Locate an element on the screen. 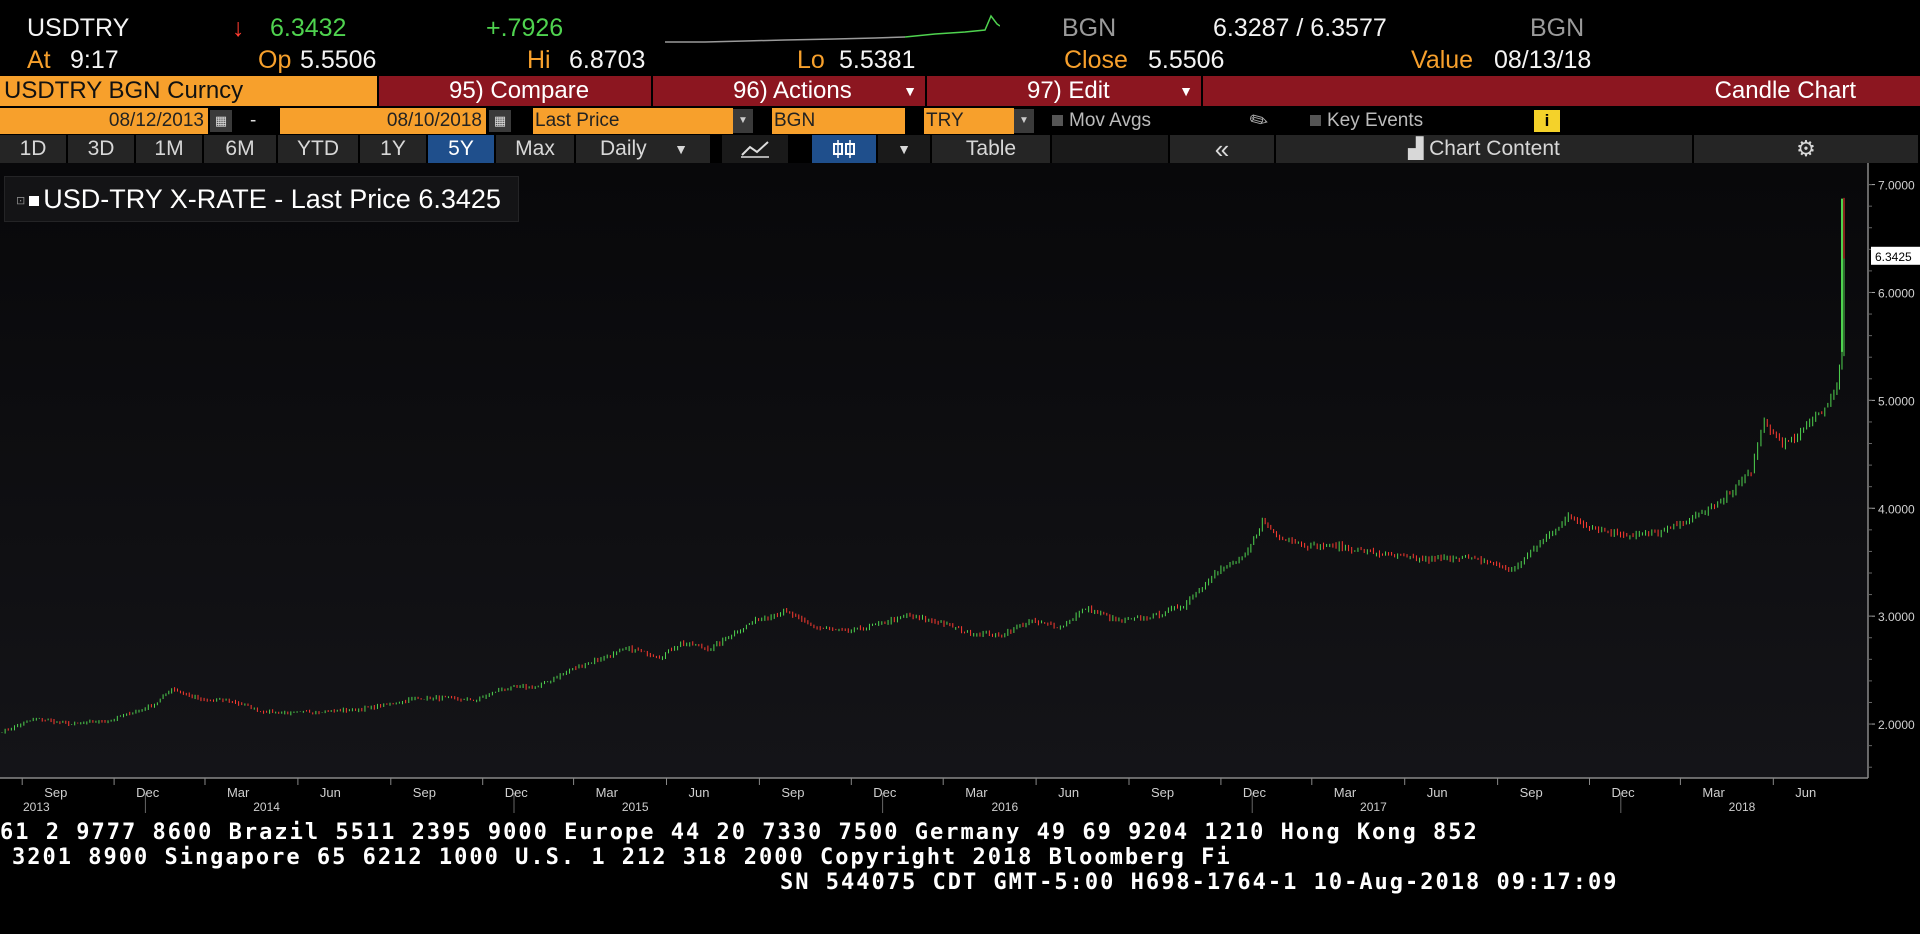  open-value: 5.5506 is located at coordinates (338, 60).